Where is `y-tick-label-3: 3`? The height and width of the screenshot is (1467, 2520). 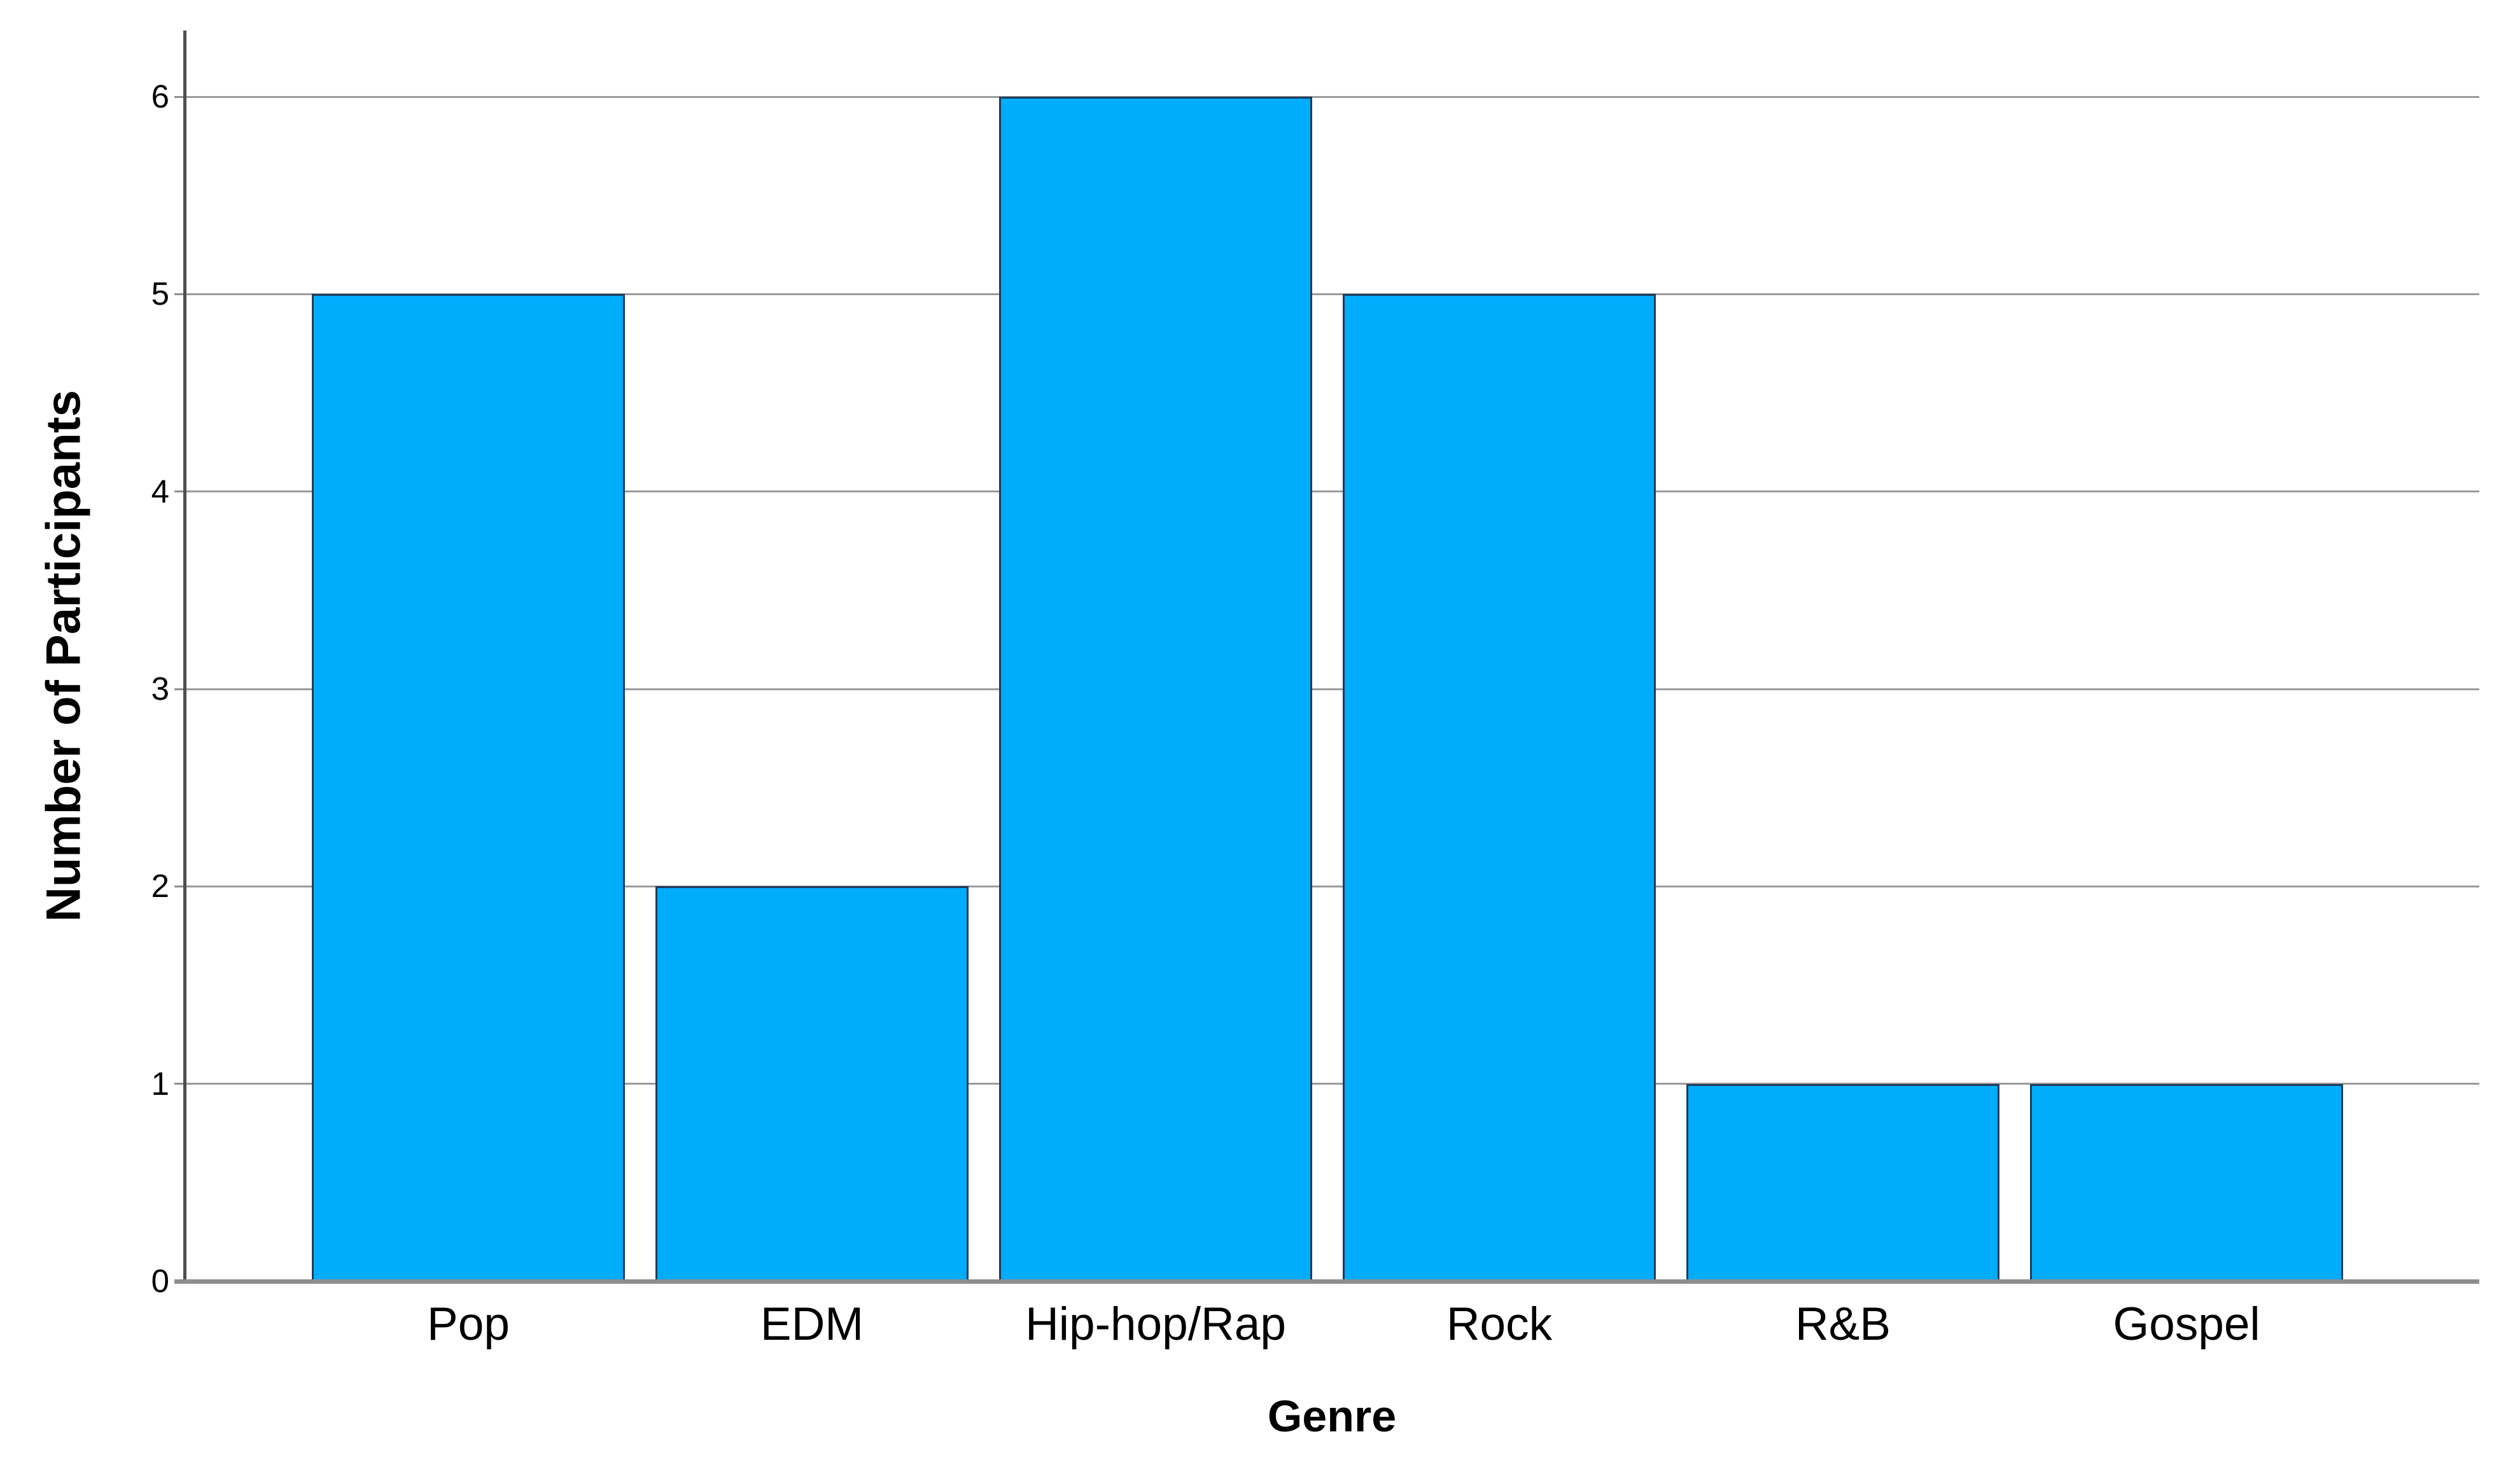
y-tick-label-3: 3 is located at coordinates (160, 689).